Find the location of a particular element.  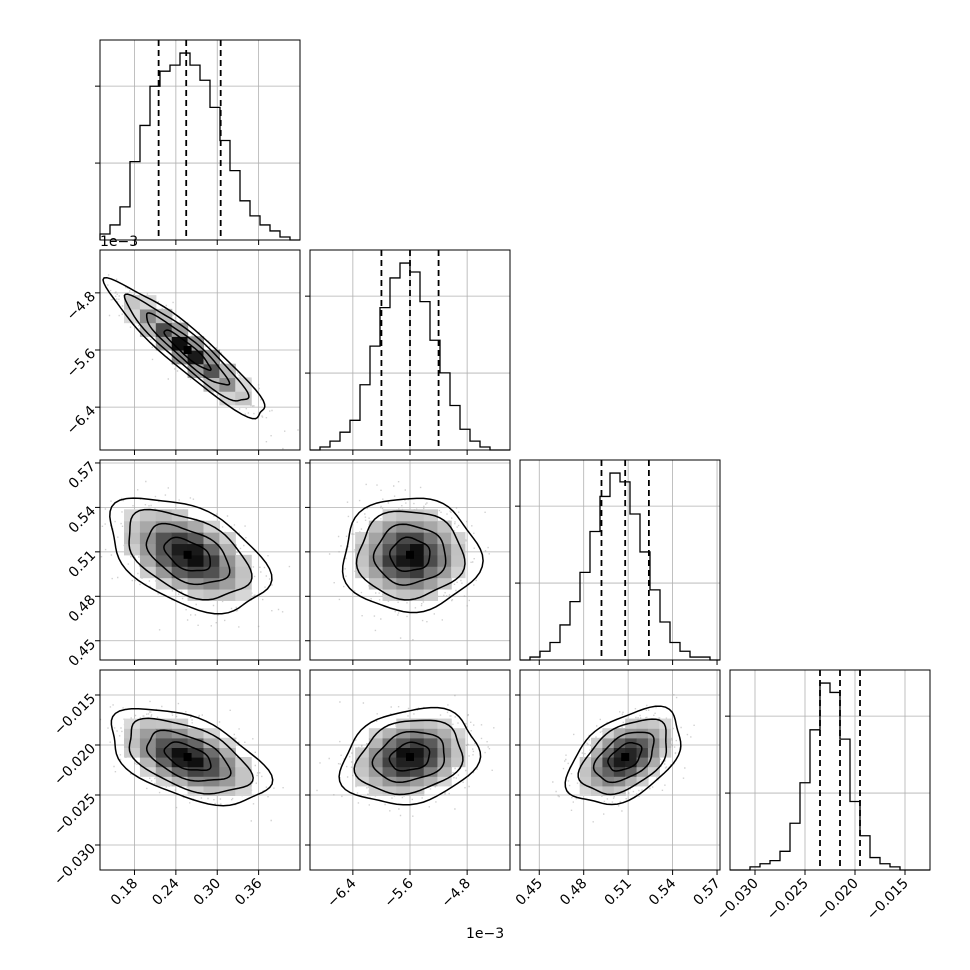

y-tick-label-3: −0.020 is located at coordinates (75, 765).